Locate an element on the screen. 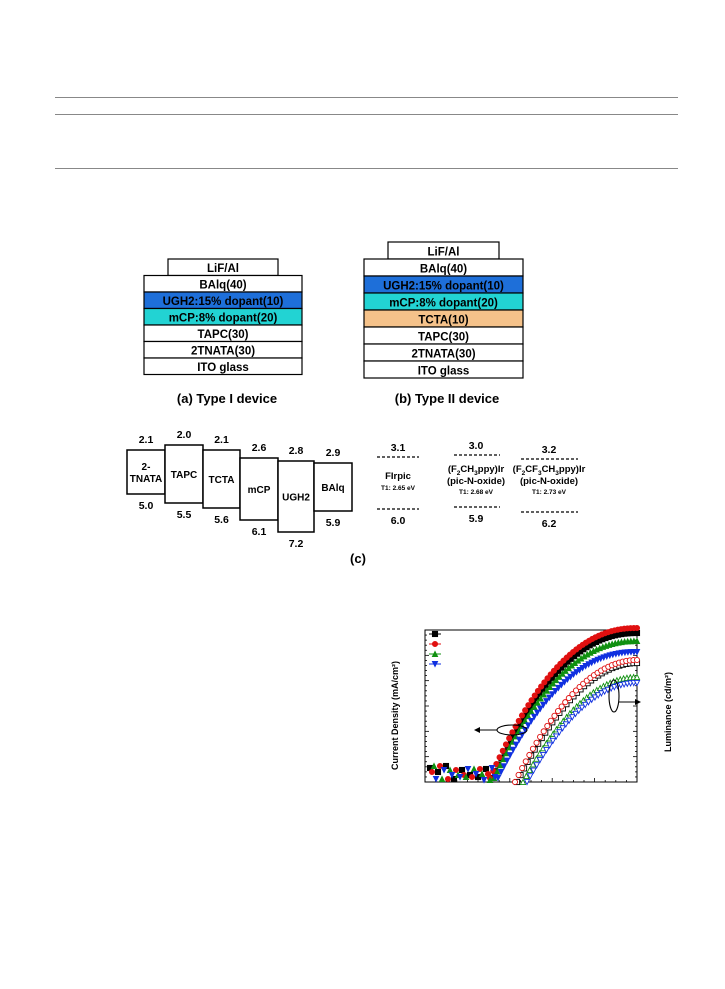  dopant-lumo-2: 3.2 is located at coordinates (549, 450).